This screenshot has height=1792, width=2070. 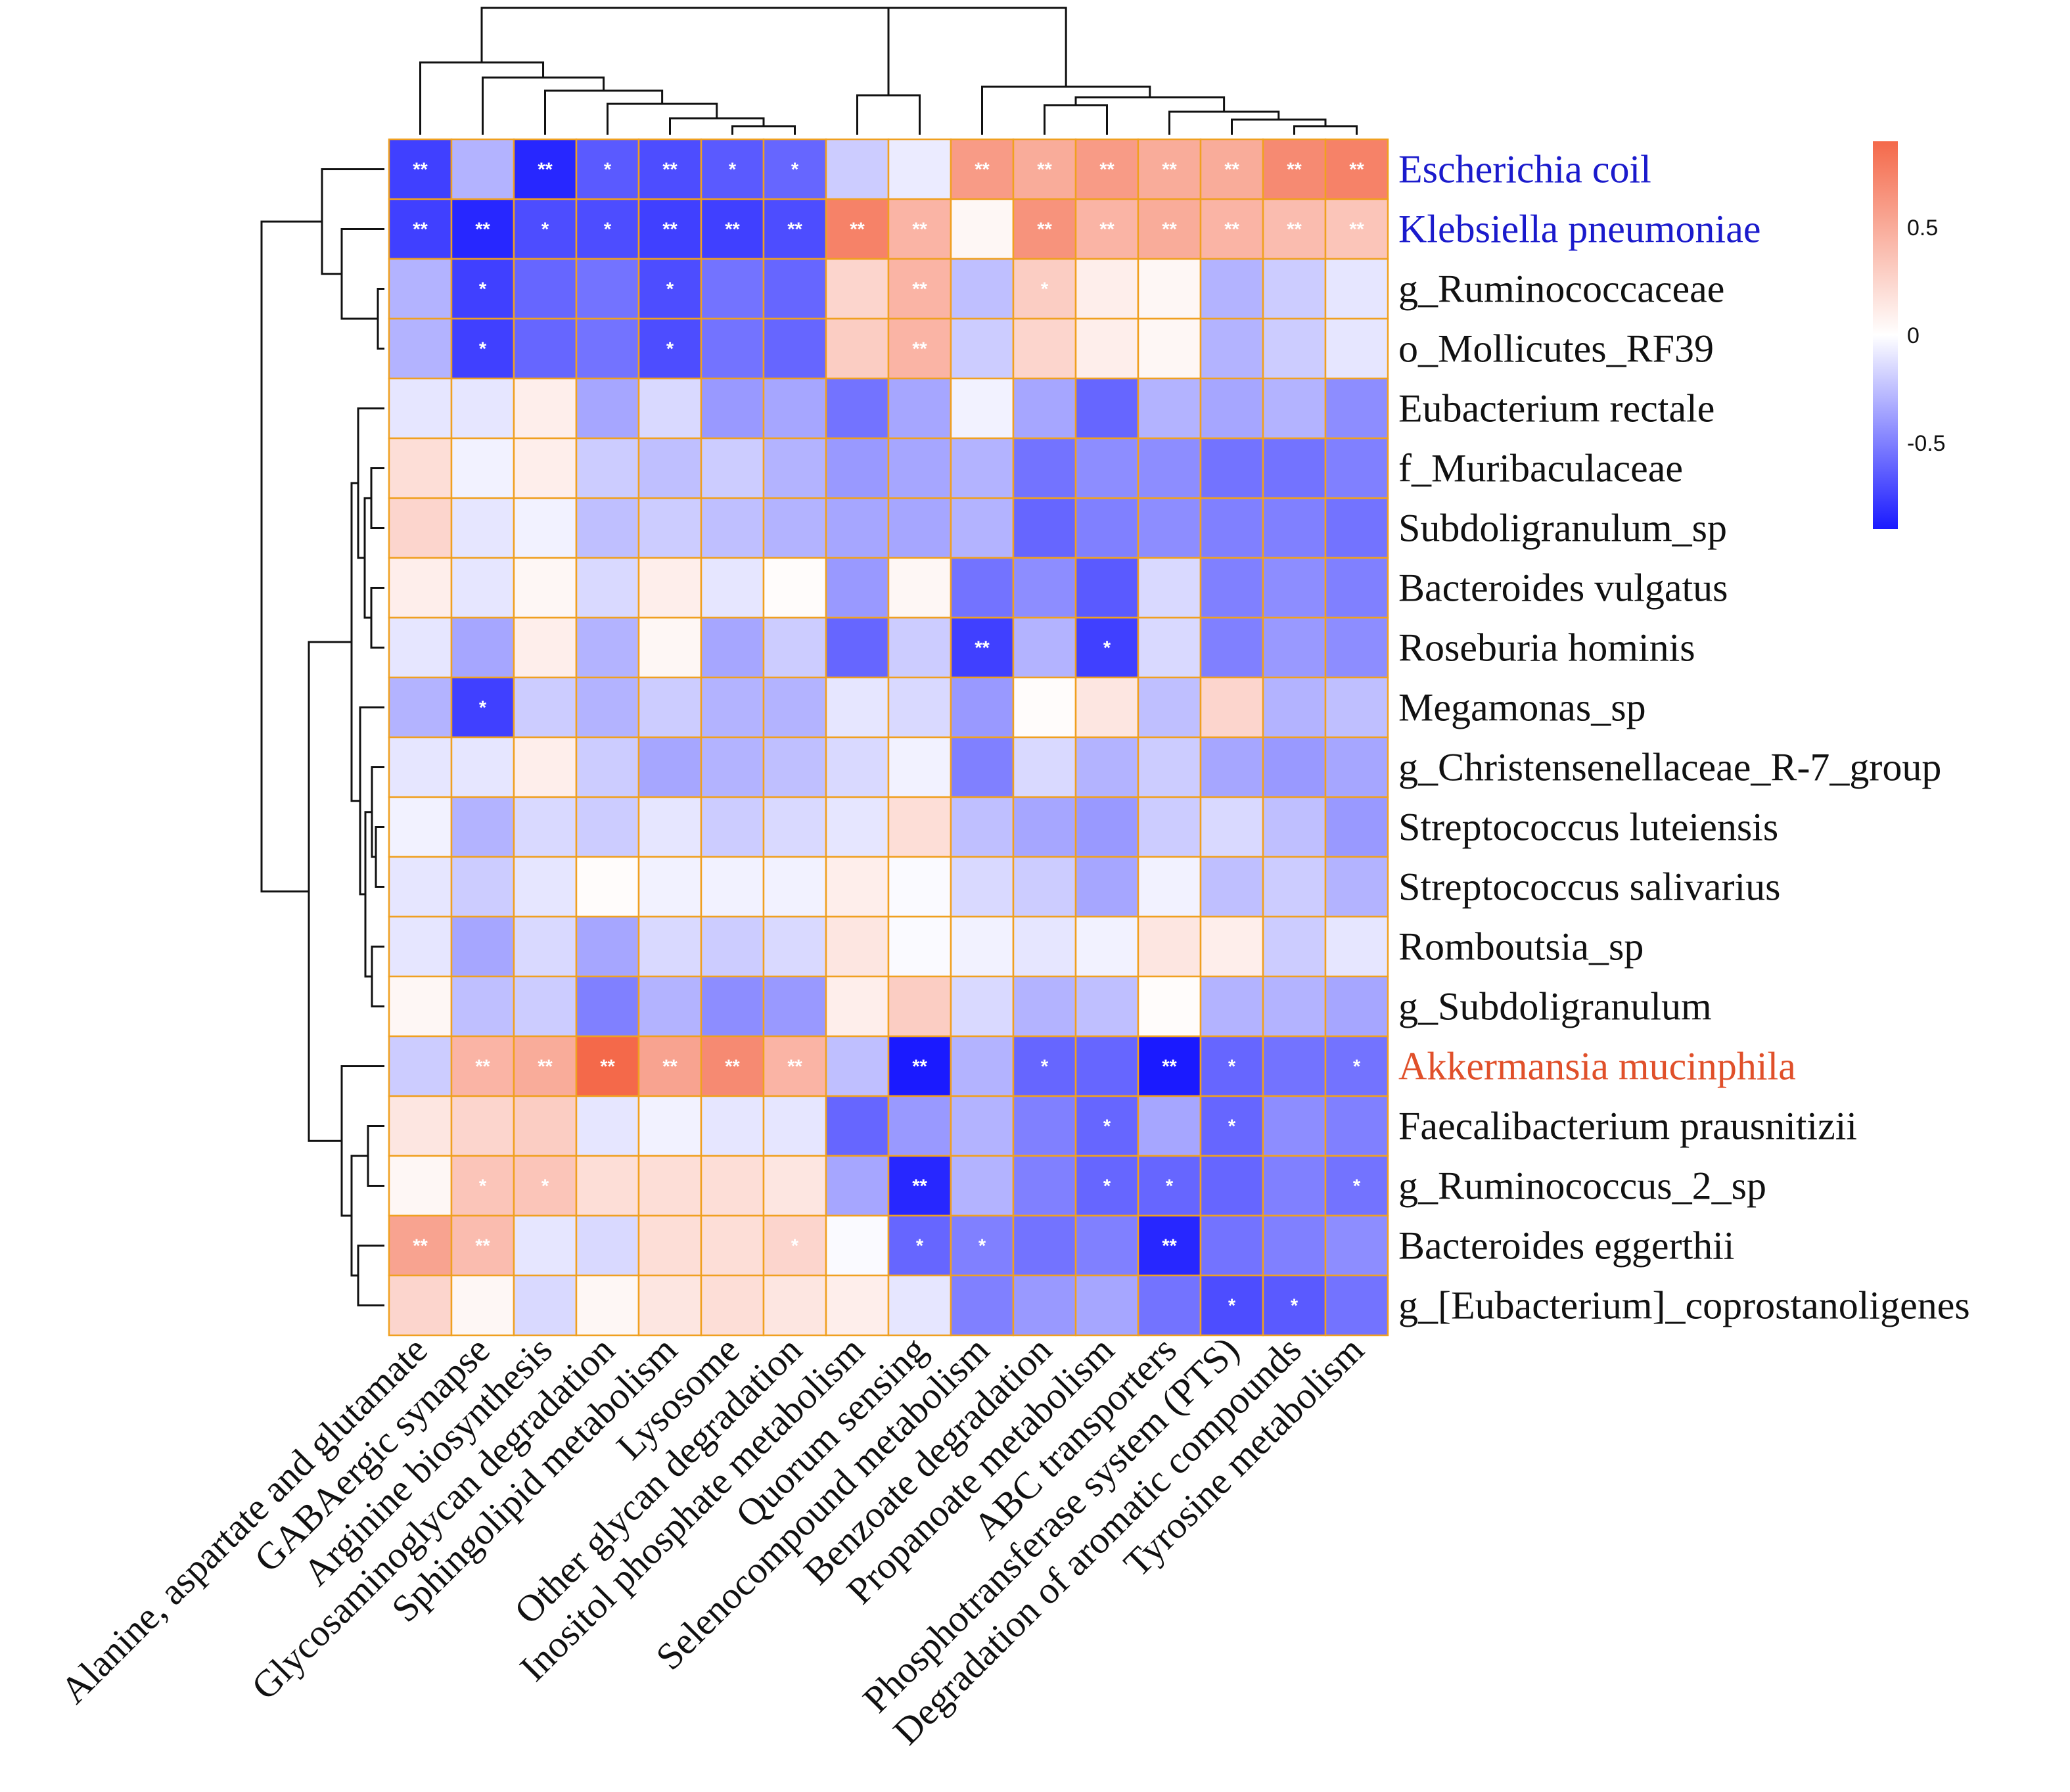 What do you see at coordinates (1913, 335) in the screenshot?
I see `colorbar-tick-label: 0` at bounding box center [1913, 335].